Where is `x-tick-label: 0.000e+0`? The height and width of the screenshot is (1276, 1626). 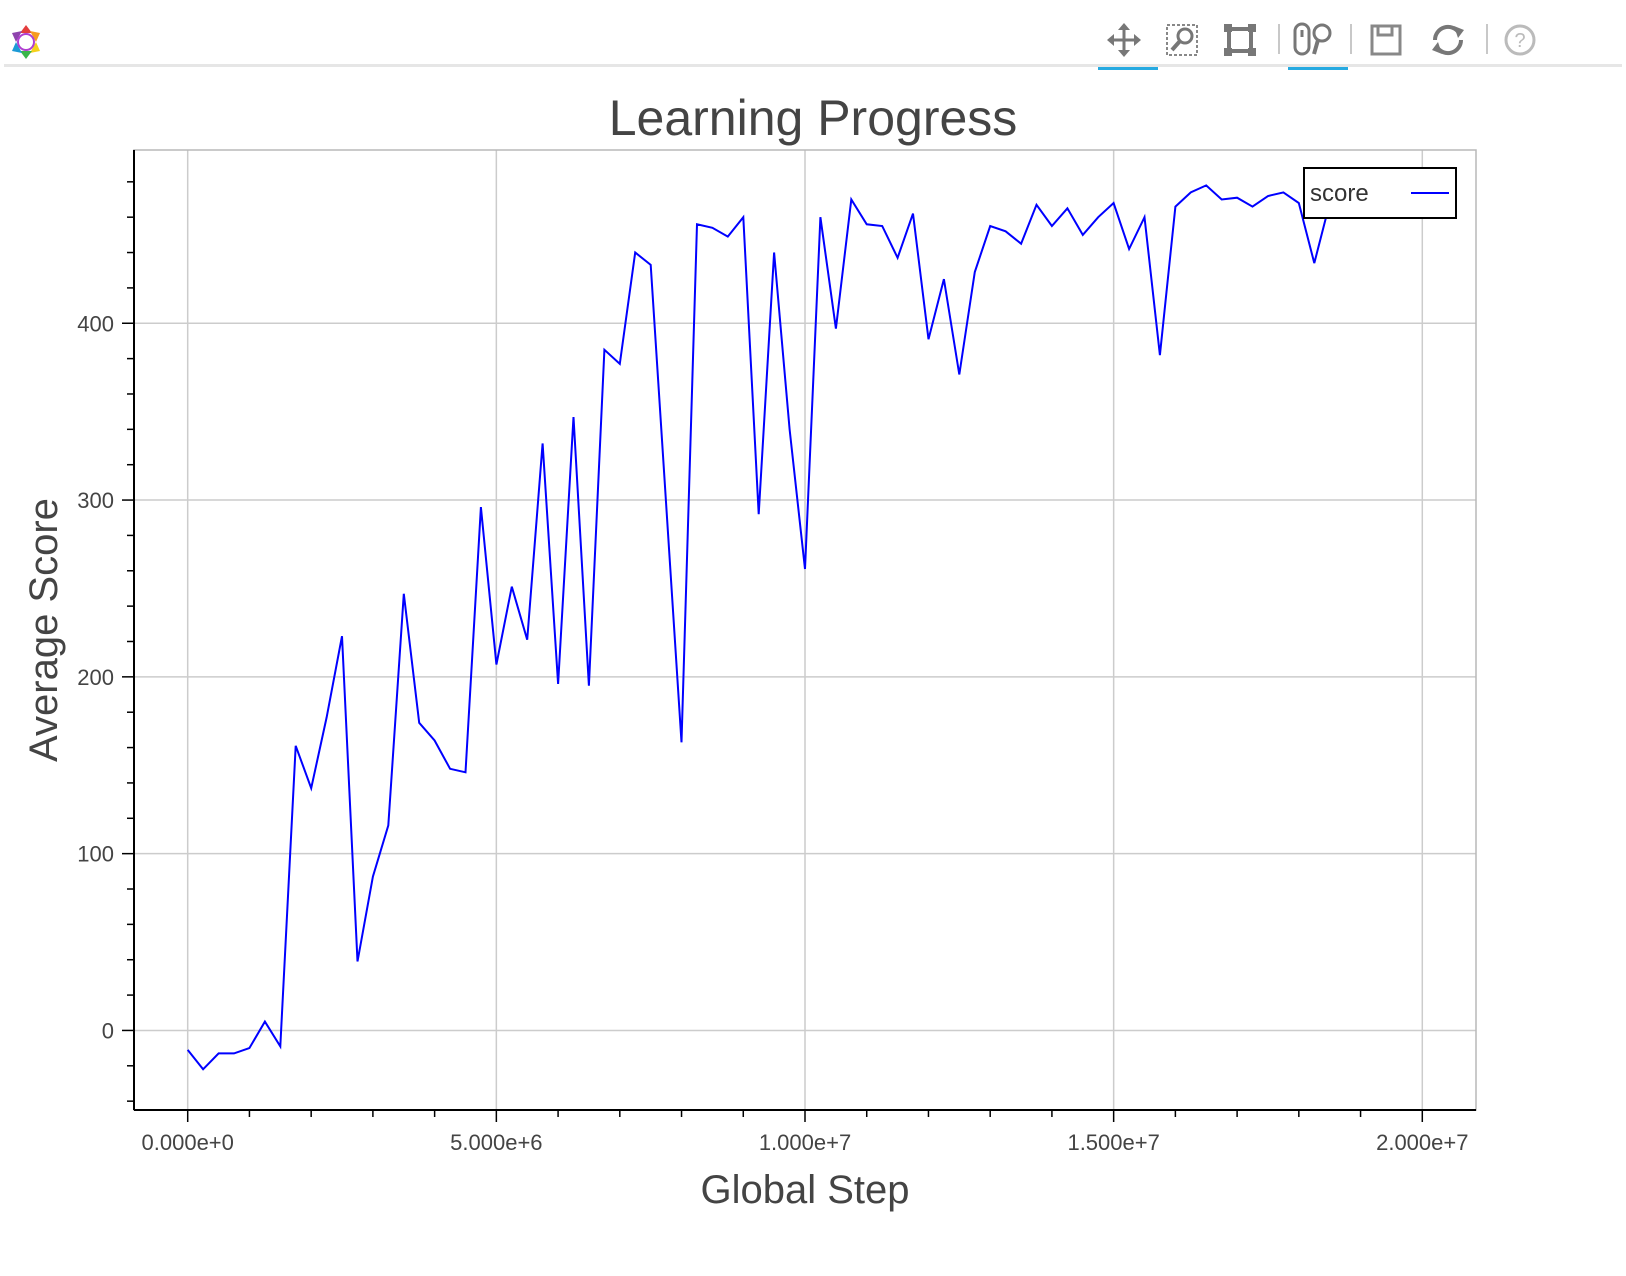 x-tick-label: 0.000e+0 is located at coordinates (188, 1142).